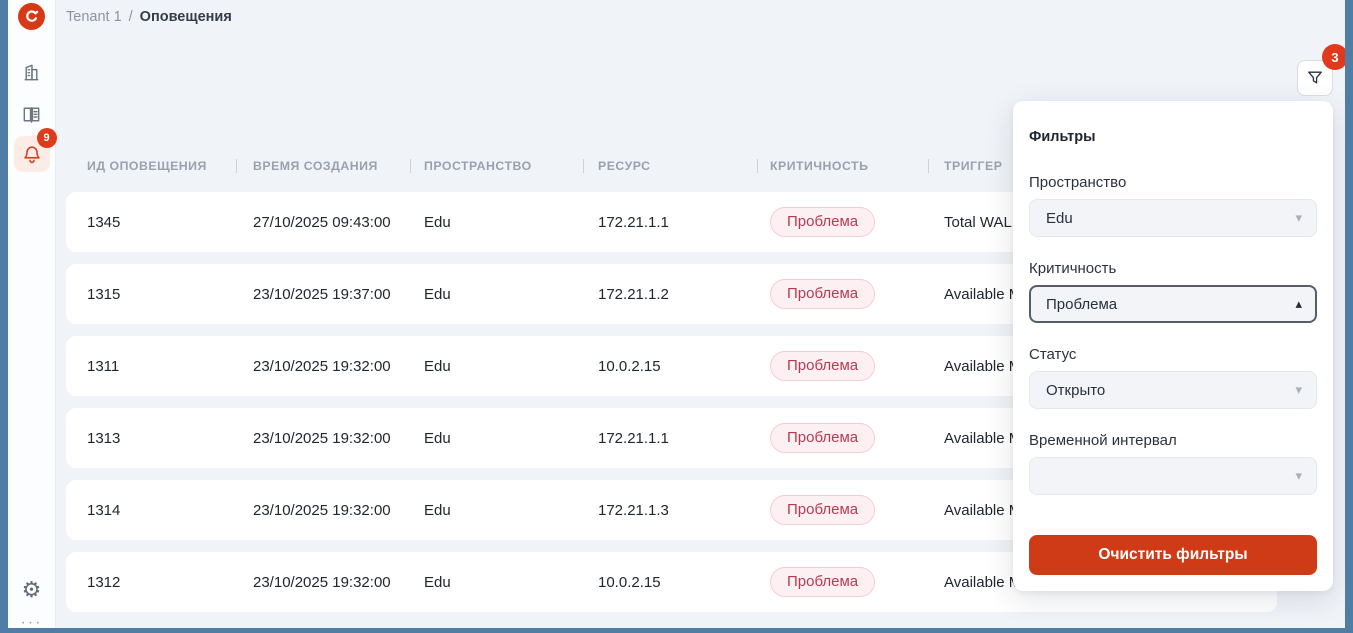 This screenshot has height=633, width=1353. What do you see at coordinates (842, 166) in the screenshot?
I see `column-header-severity: Критичность` at bounding box center [842, 166].